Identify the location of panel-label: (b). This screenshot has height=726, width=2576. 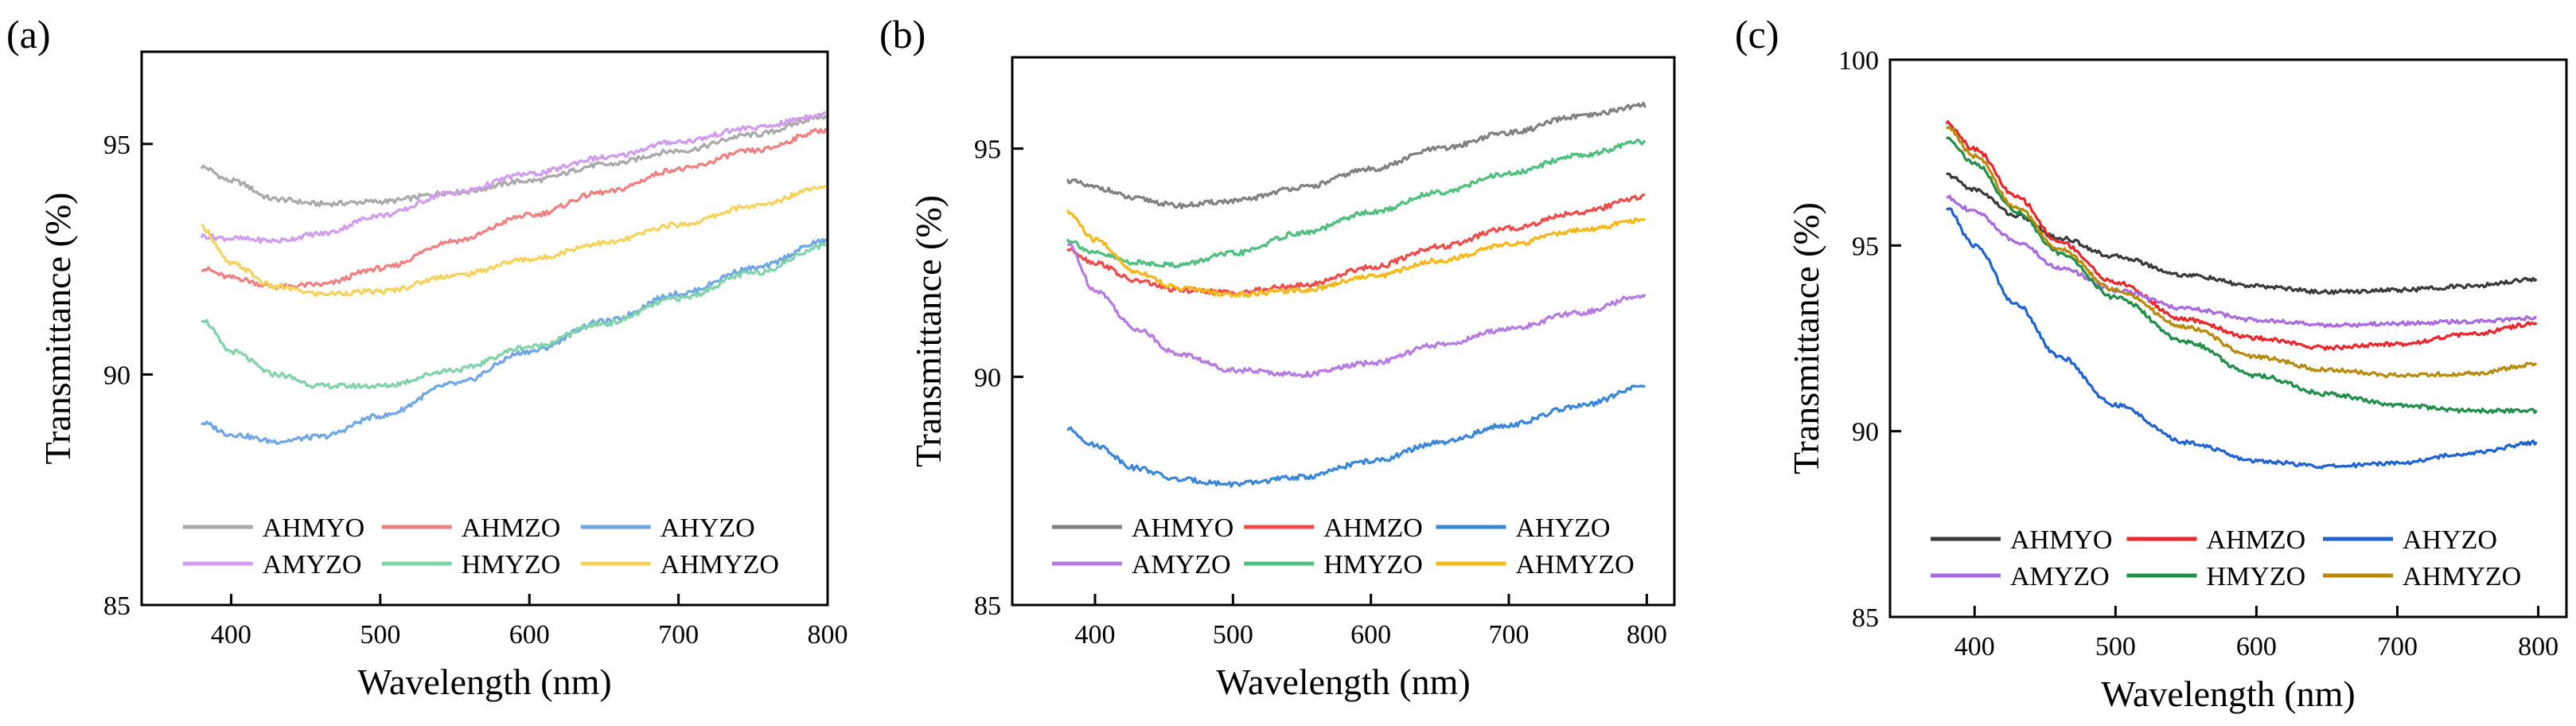
(902, 34).